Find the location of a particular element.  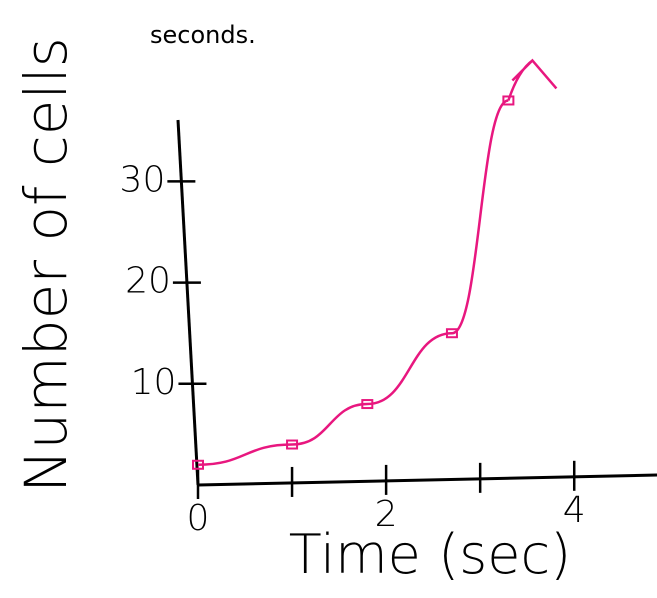

x-tick-label: 2 is located at coordinates (386, 514).